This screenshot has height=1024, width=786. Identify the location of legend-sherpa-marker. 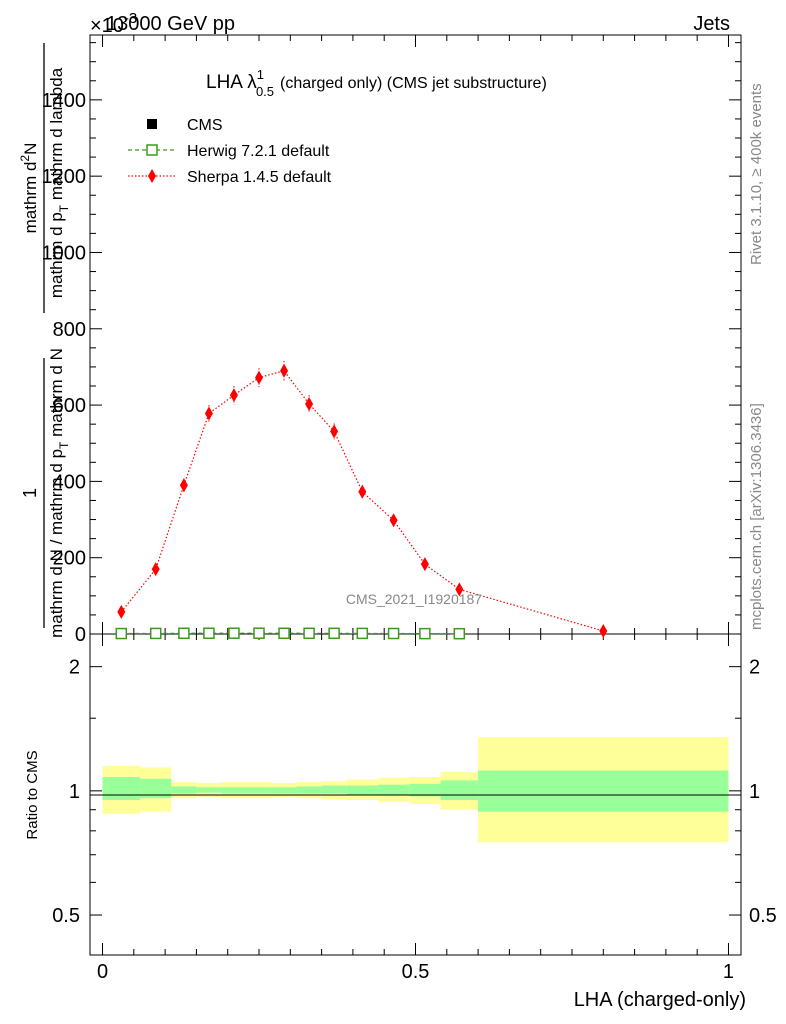
(152, 176).